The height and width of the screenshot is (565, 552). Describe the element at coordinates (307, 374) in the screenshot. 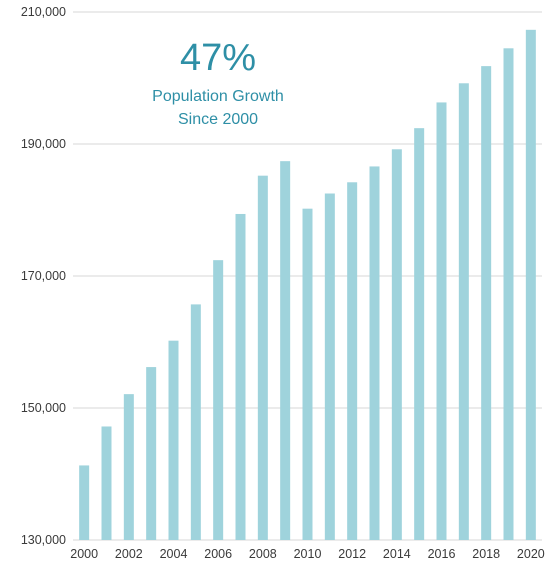

I see `bar-2010` at that location.